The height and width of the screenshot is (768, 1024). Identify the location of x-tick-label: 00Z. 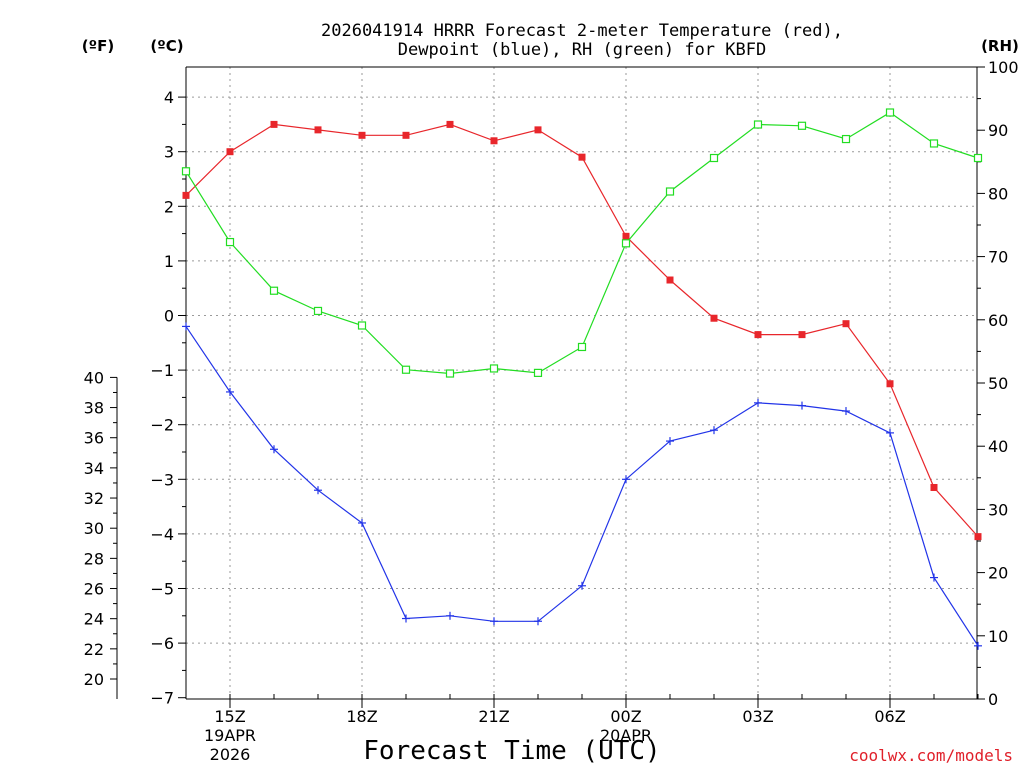
(625, 716).